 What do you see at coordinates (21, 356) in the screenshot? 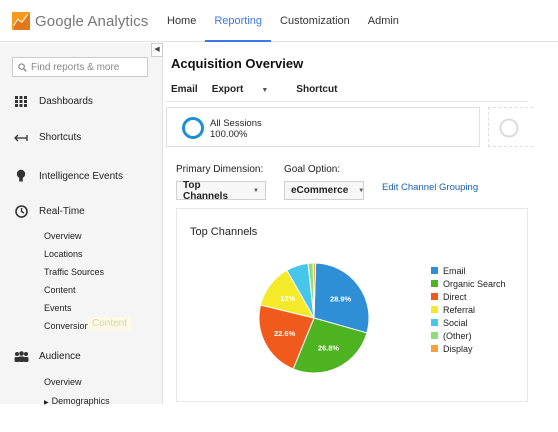
I see `people-icon` at bounding box center [21, 356].